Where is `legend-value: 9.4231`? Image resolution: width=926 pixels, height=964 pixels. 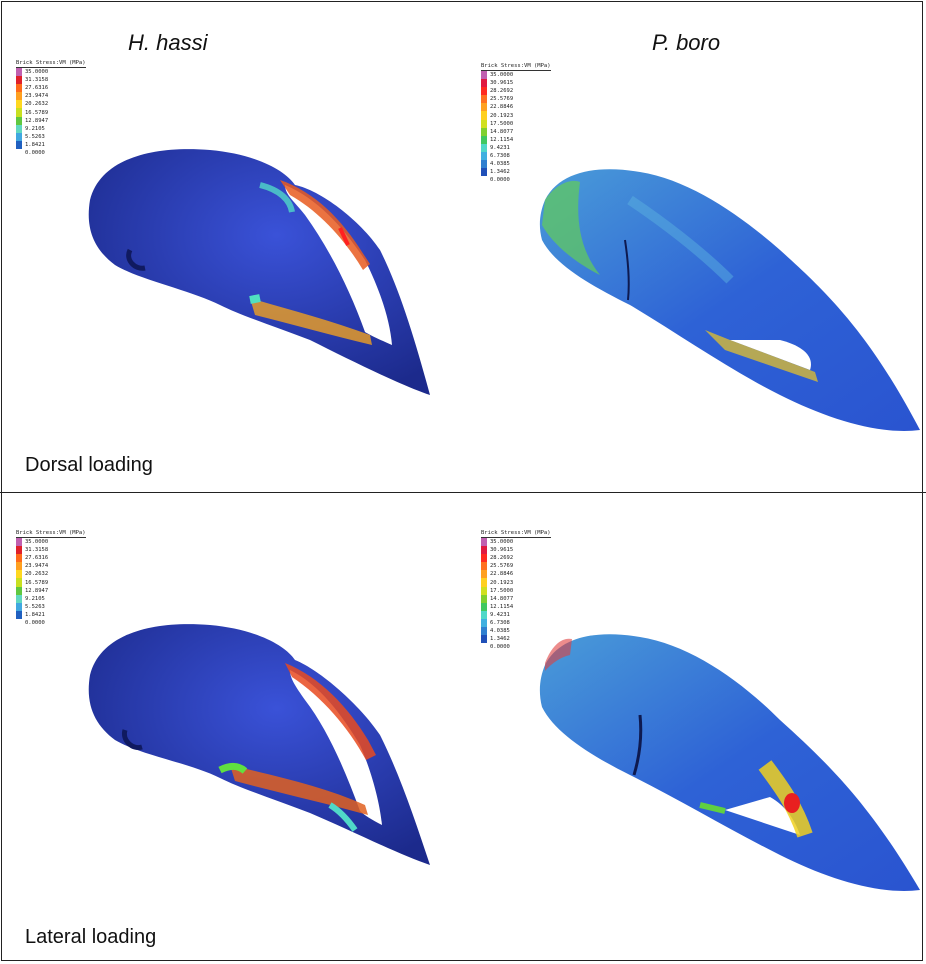 legend-value: 9.4231 is located at coordinates (500, 147).